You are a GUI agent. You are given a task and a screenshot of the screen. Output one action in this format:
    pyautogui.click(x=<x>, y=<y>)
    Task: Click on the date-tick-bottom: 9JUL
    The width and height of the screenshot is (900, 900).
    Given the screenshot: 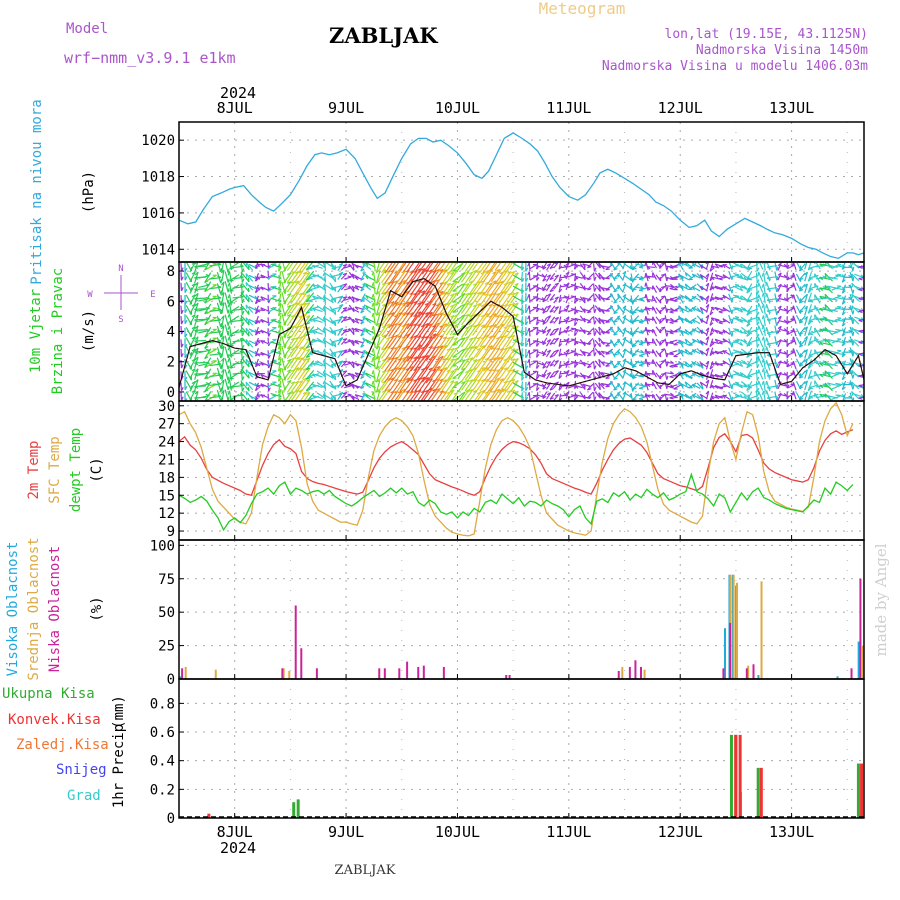 What is the action you would take?
    pyautogui.click(x=346, y=832)
    